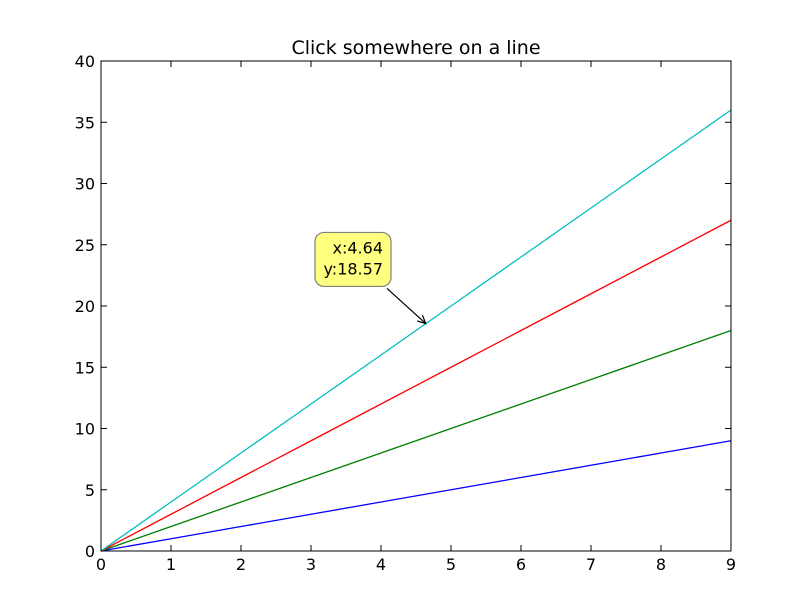 The width and height of the screenshot is (812, 612). What do you see at coordinates (241, 564) in the screenshot?
I see `x-tick-label: 2` at bounding box center [241, 564].